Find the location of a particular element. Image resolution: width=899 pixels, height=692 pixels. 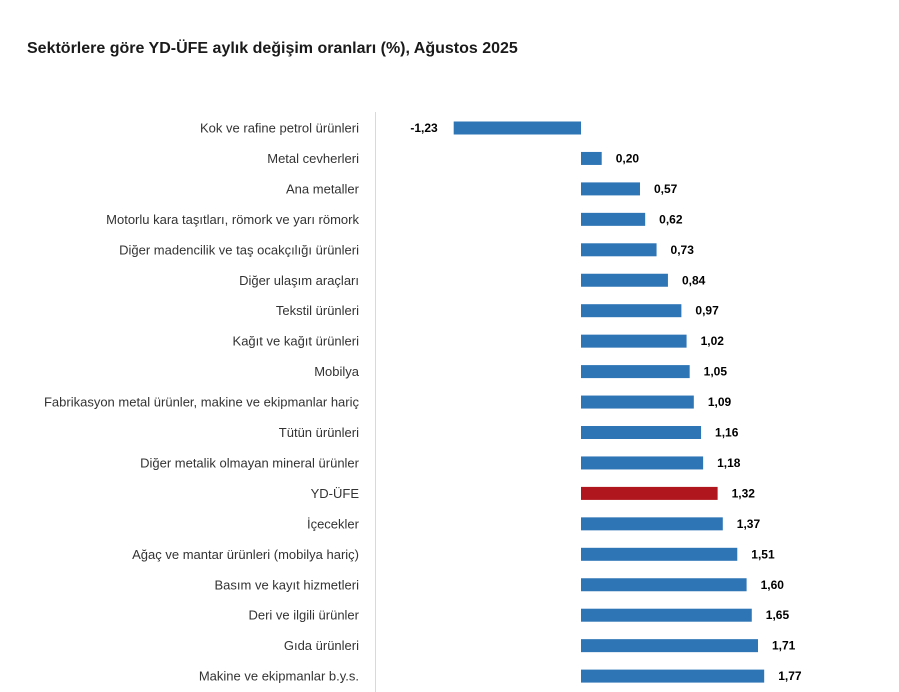

value-label: 1,09 is located at coordinates (720, 402).